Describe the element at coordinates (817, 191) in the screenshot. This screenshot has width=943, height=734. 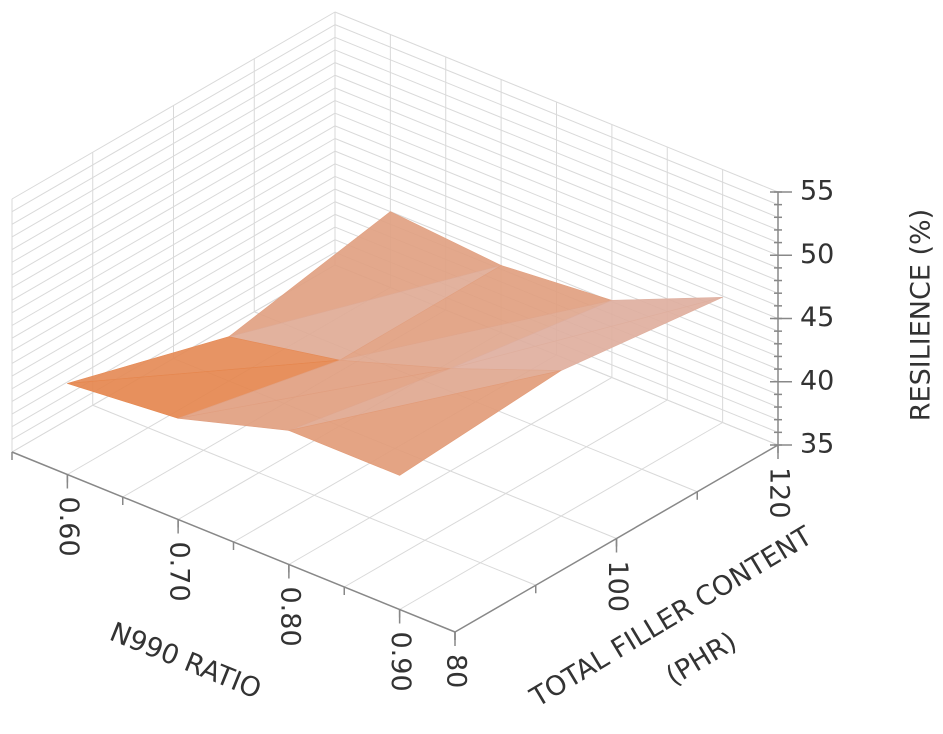
I see `z-tick-label: 55` at that location.